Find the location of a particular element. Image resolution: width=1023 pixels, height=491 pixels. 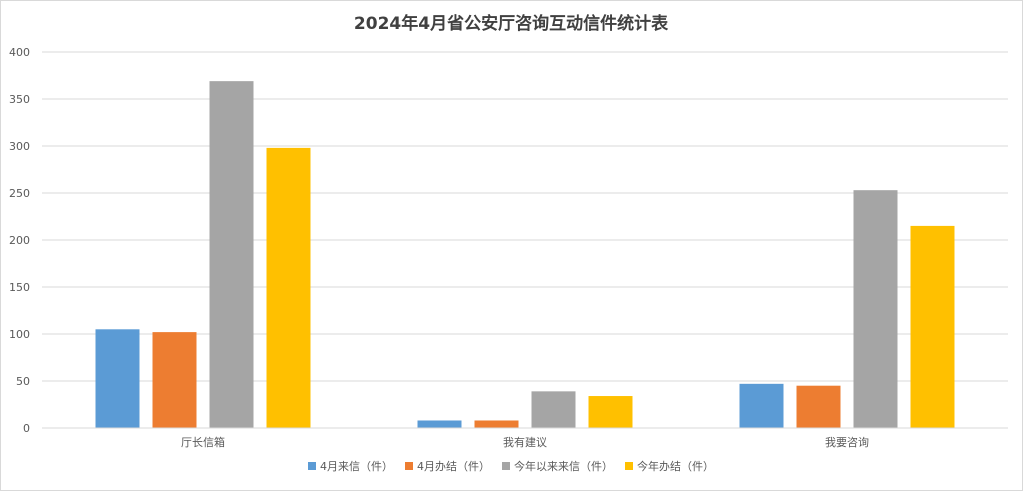

legend: 4月来信（件） 4月办结（件） 今年以来来信（件） 今年办结（件） is located at coordinates (511, 466).